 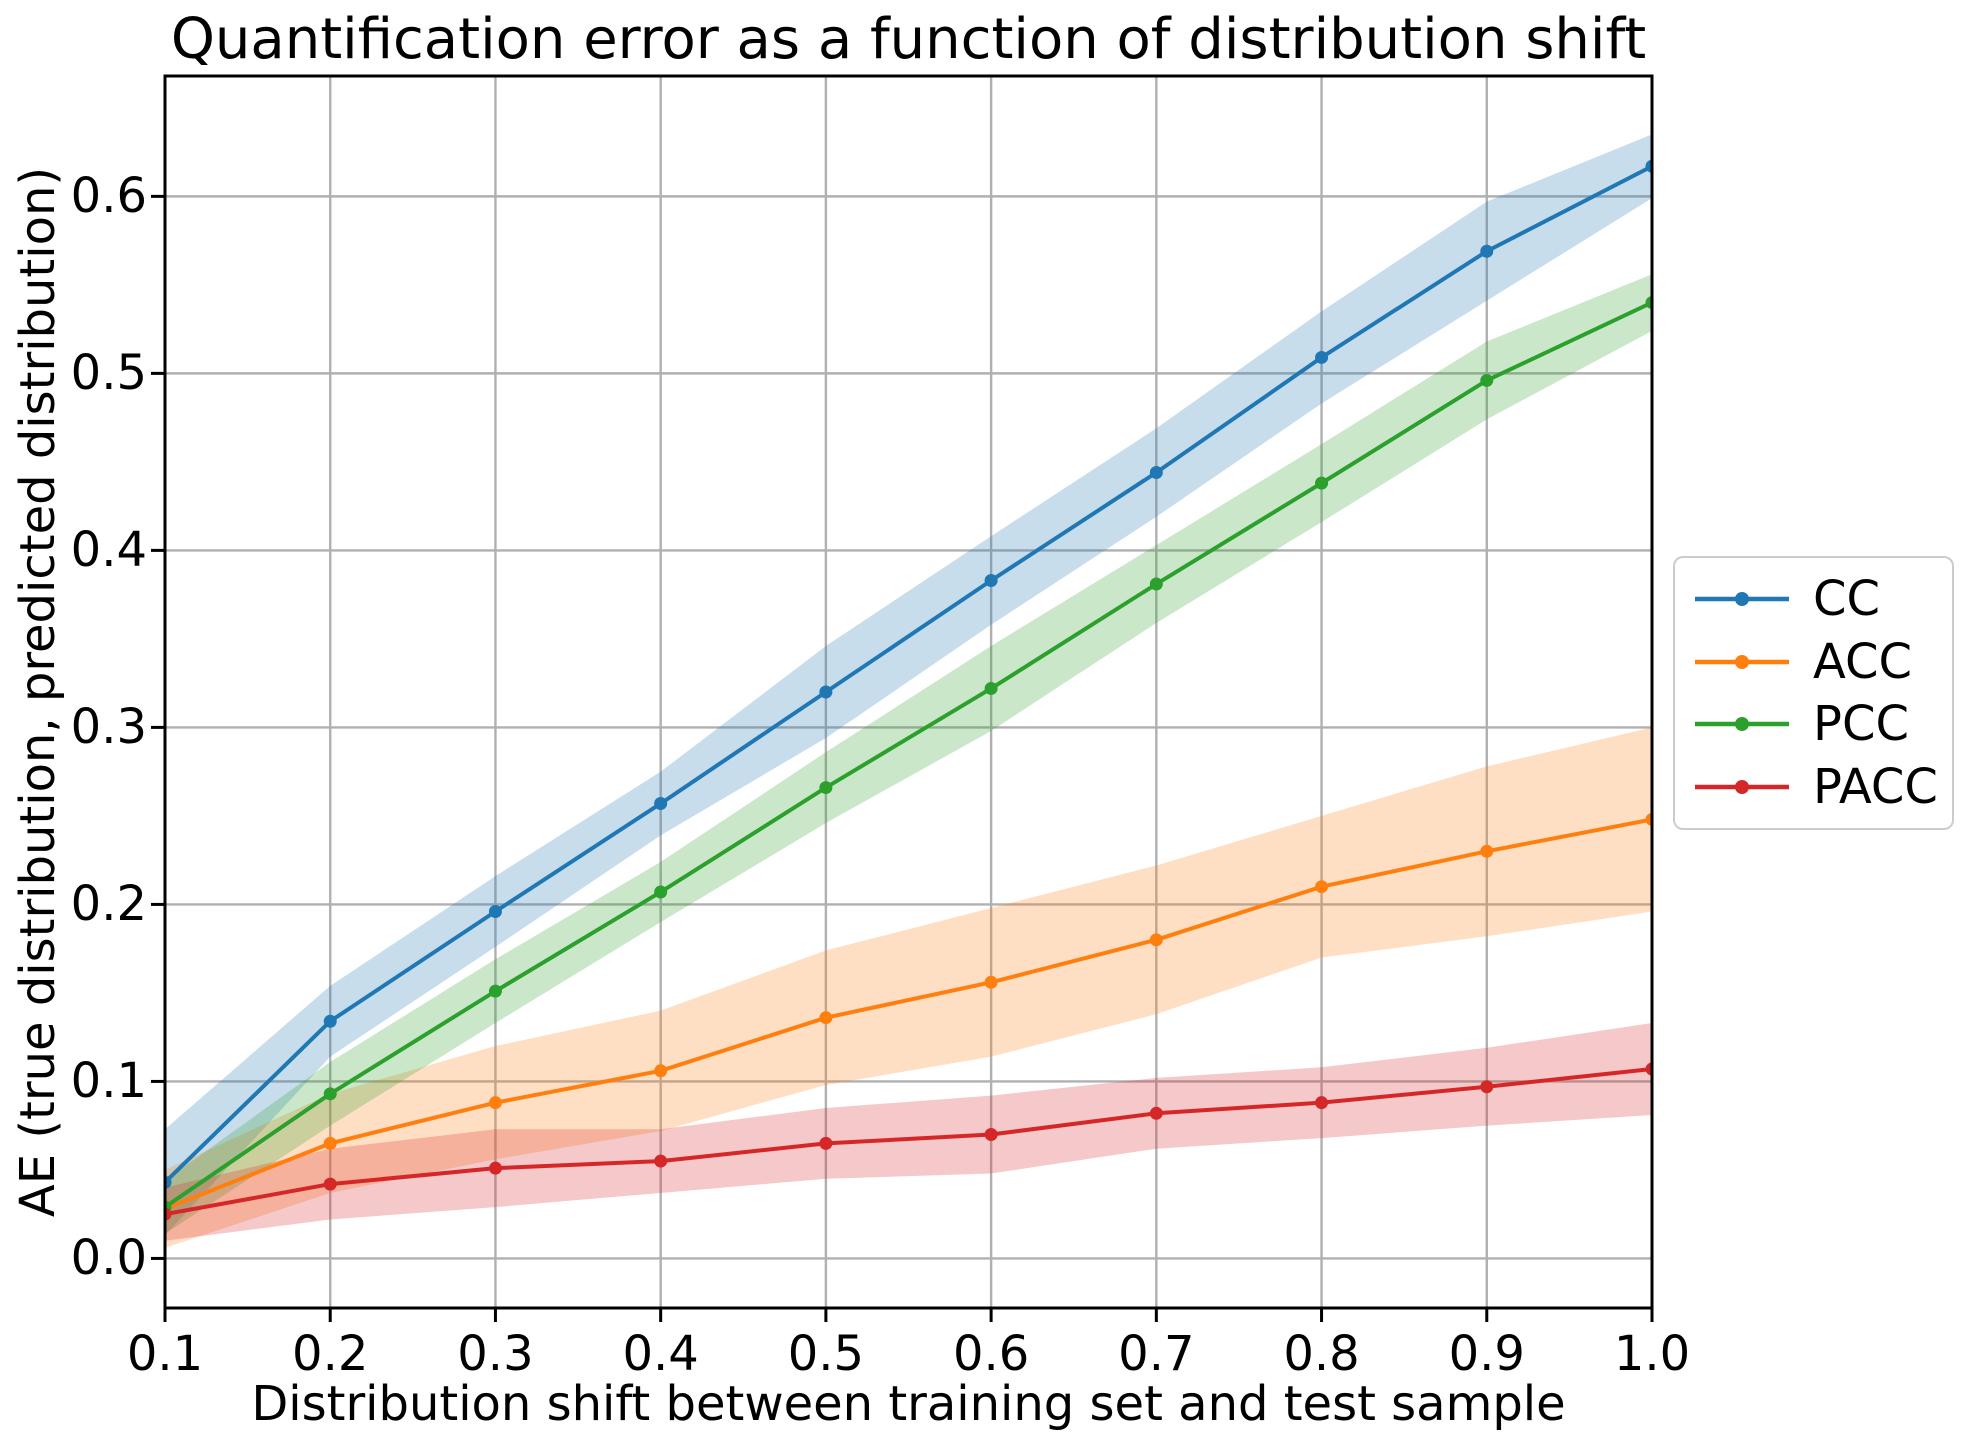 What do you see at coordinates (1847, 599) in the screenshot?
I see `legend-label: CC` at bounding box center [1847, 599].